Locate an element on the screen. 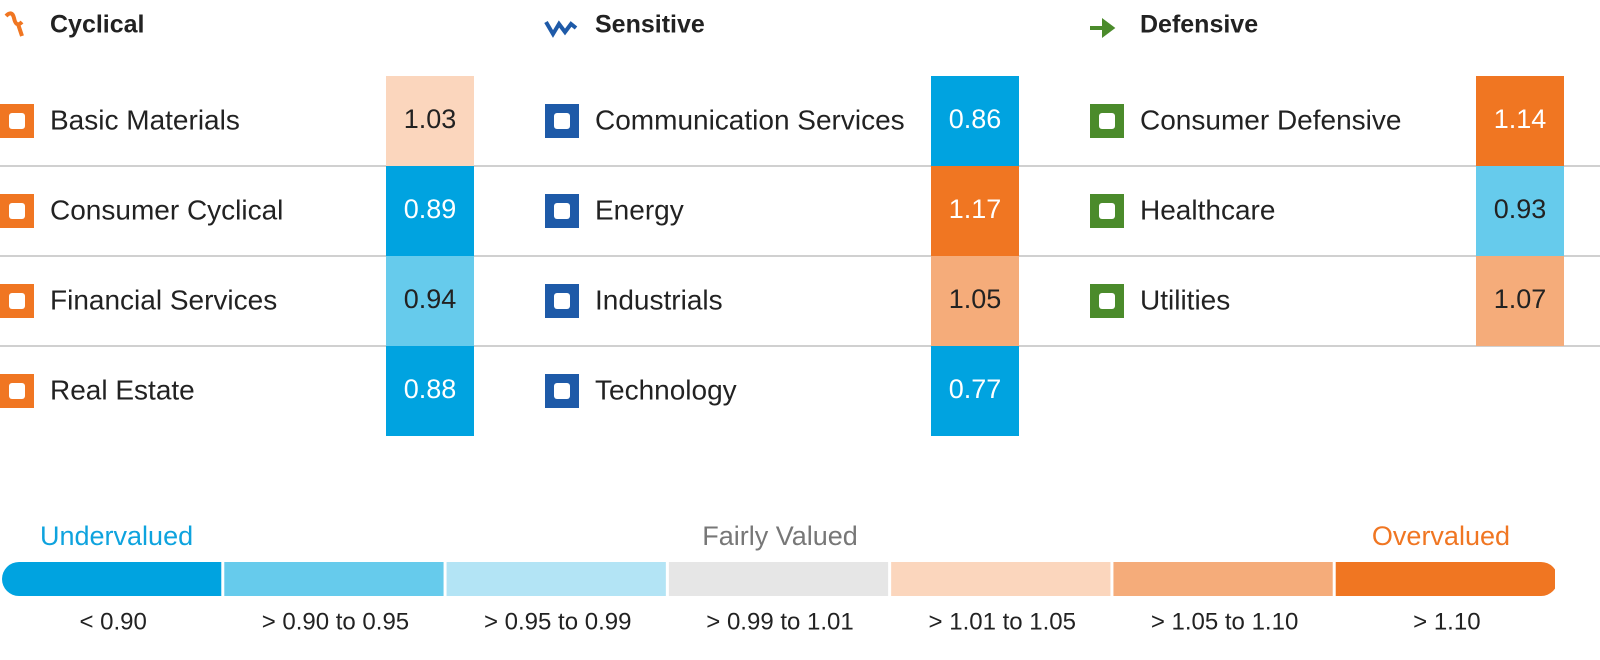 The width and height of the screenshot is (1600, 660). value-label: 0.93 is located at coordinates (1520, 209).